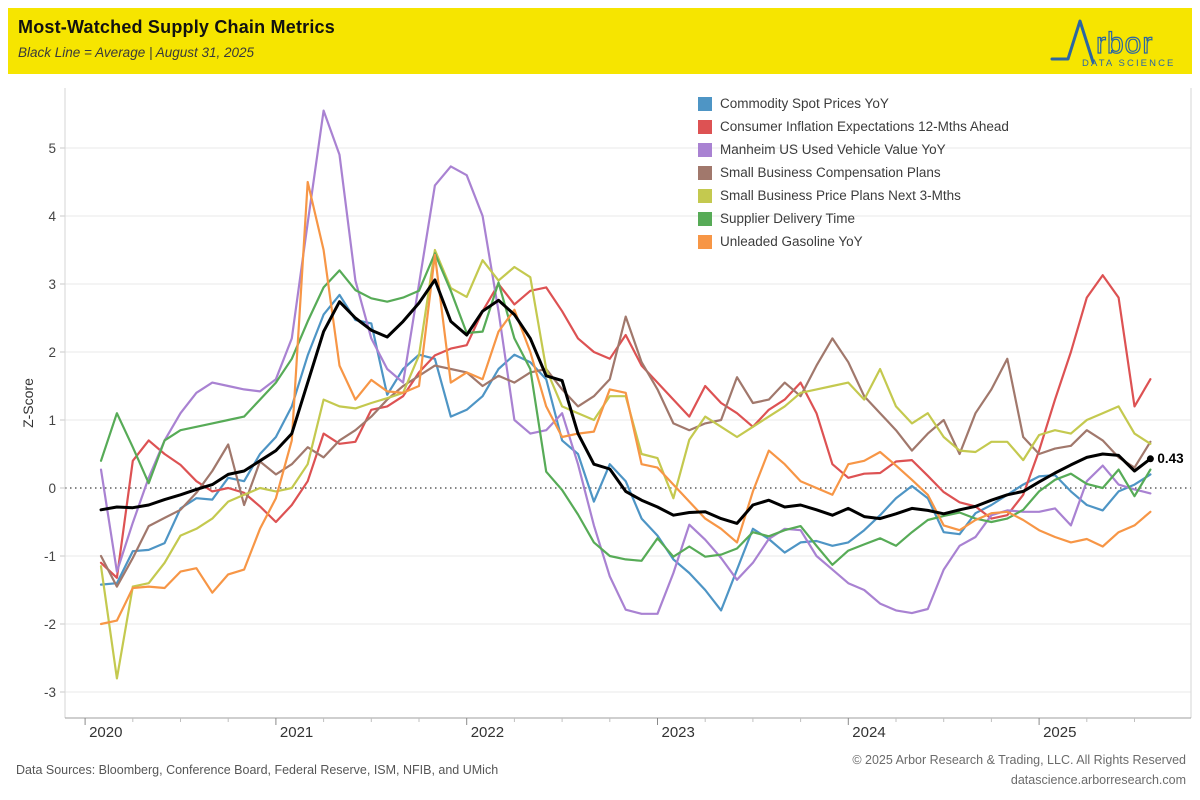 This screenshot has height=800, width=1200. Describe the element at coordinates (830, 172) in the screenshot. I see `legend-label: Small Business Compensation Plans` at that location.